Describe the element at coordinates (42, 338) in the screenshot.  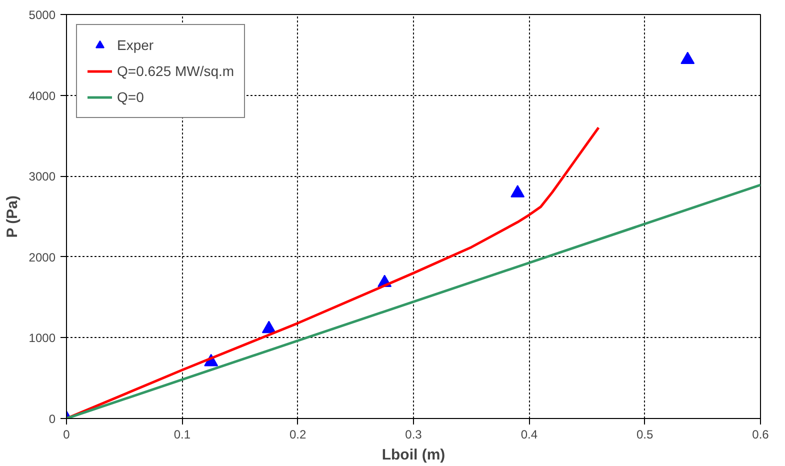
I see `y-tick-label: 1000` at that location.